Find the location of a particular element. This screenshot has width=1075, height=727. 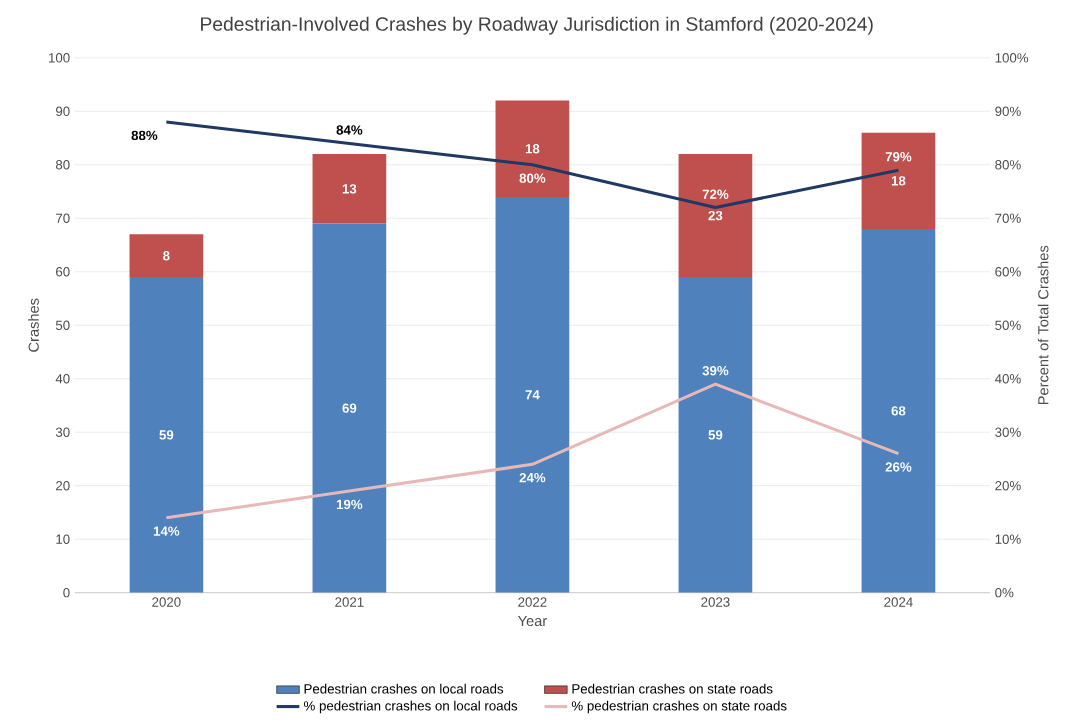

y-tick-label: 90 is located at coordinates (63, 111).